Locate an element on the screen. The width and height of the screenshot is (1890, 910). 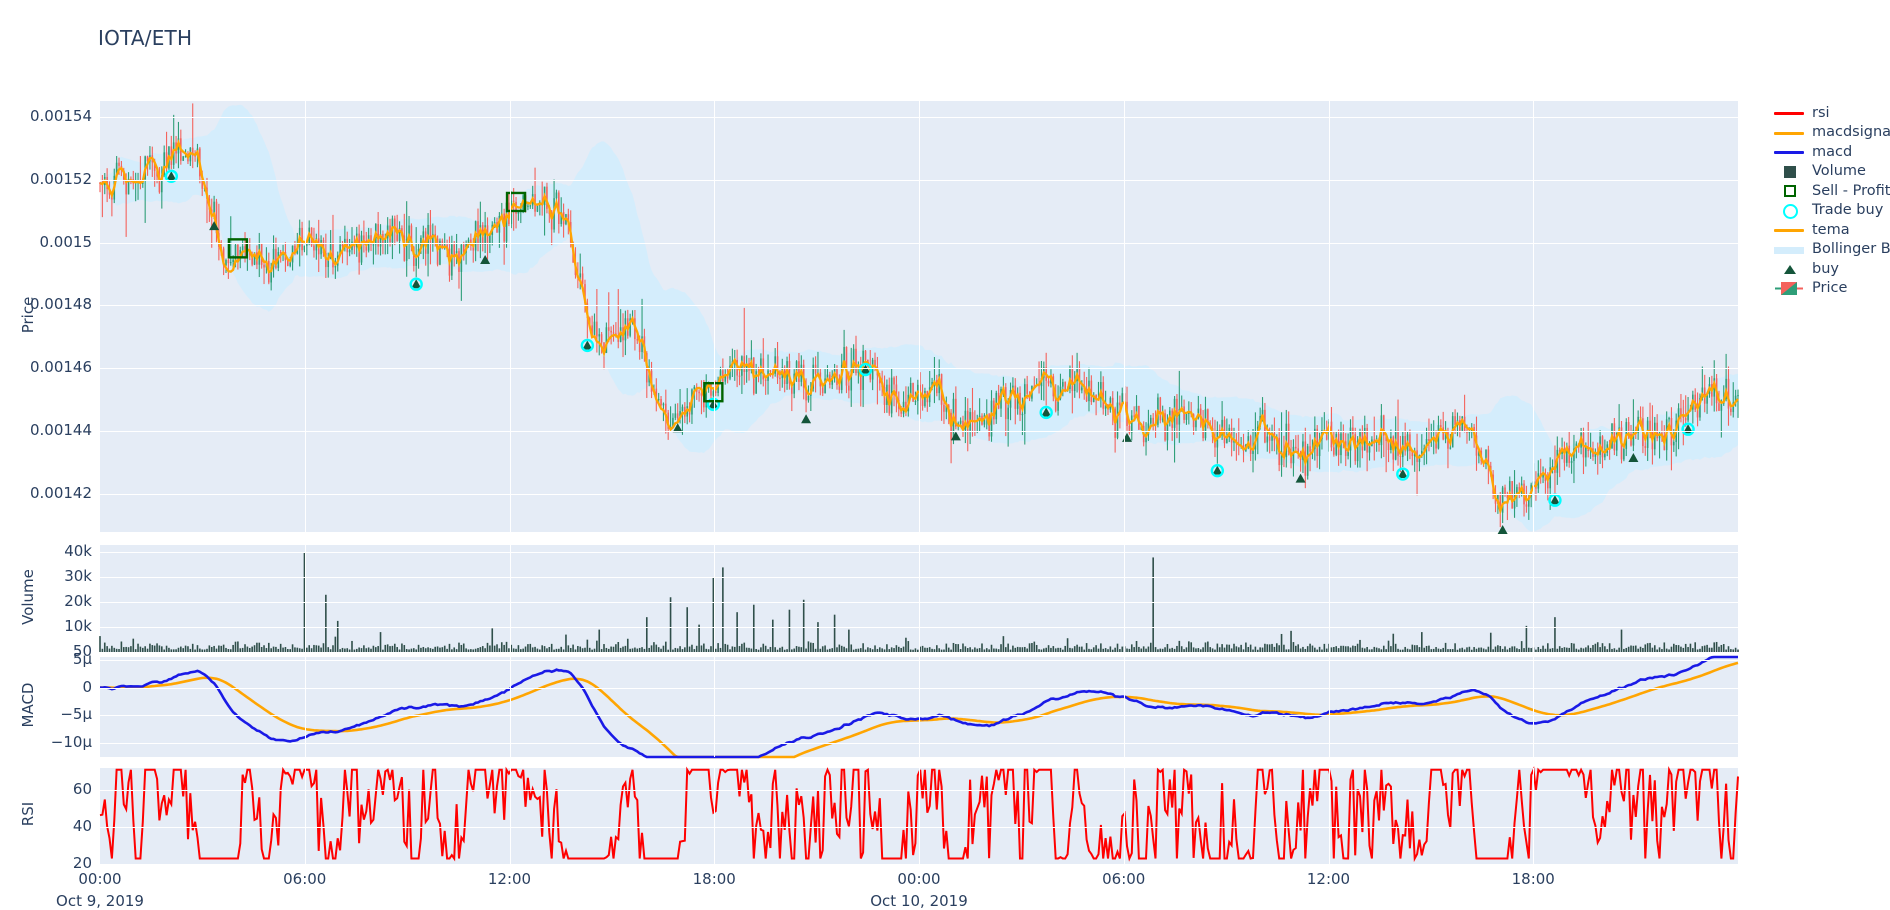
y-tick-label: −10µ is located at coordinates (71, 742).